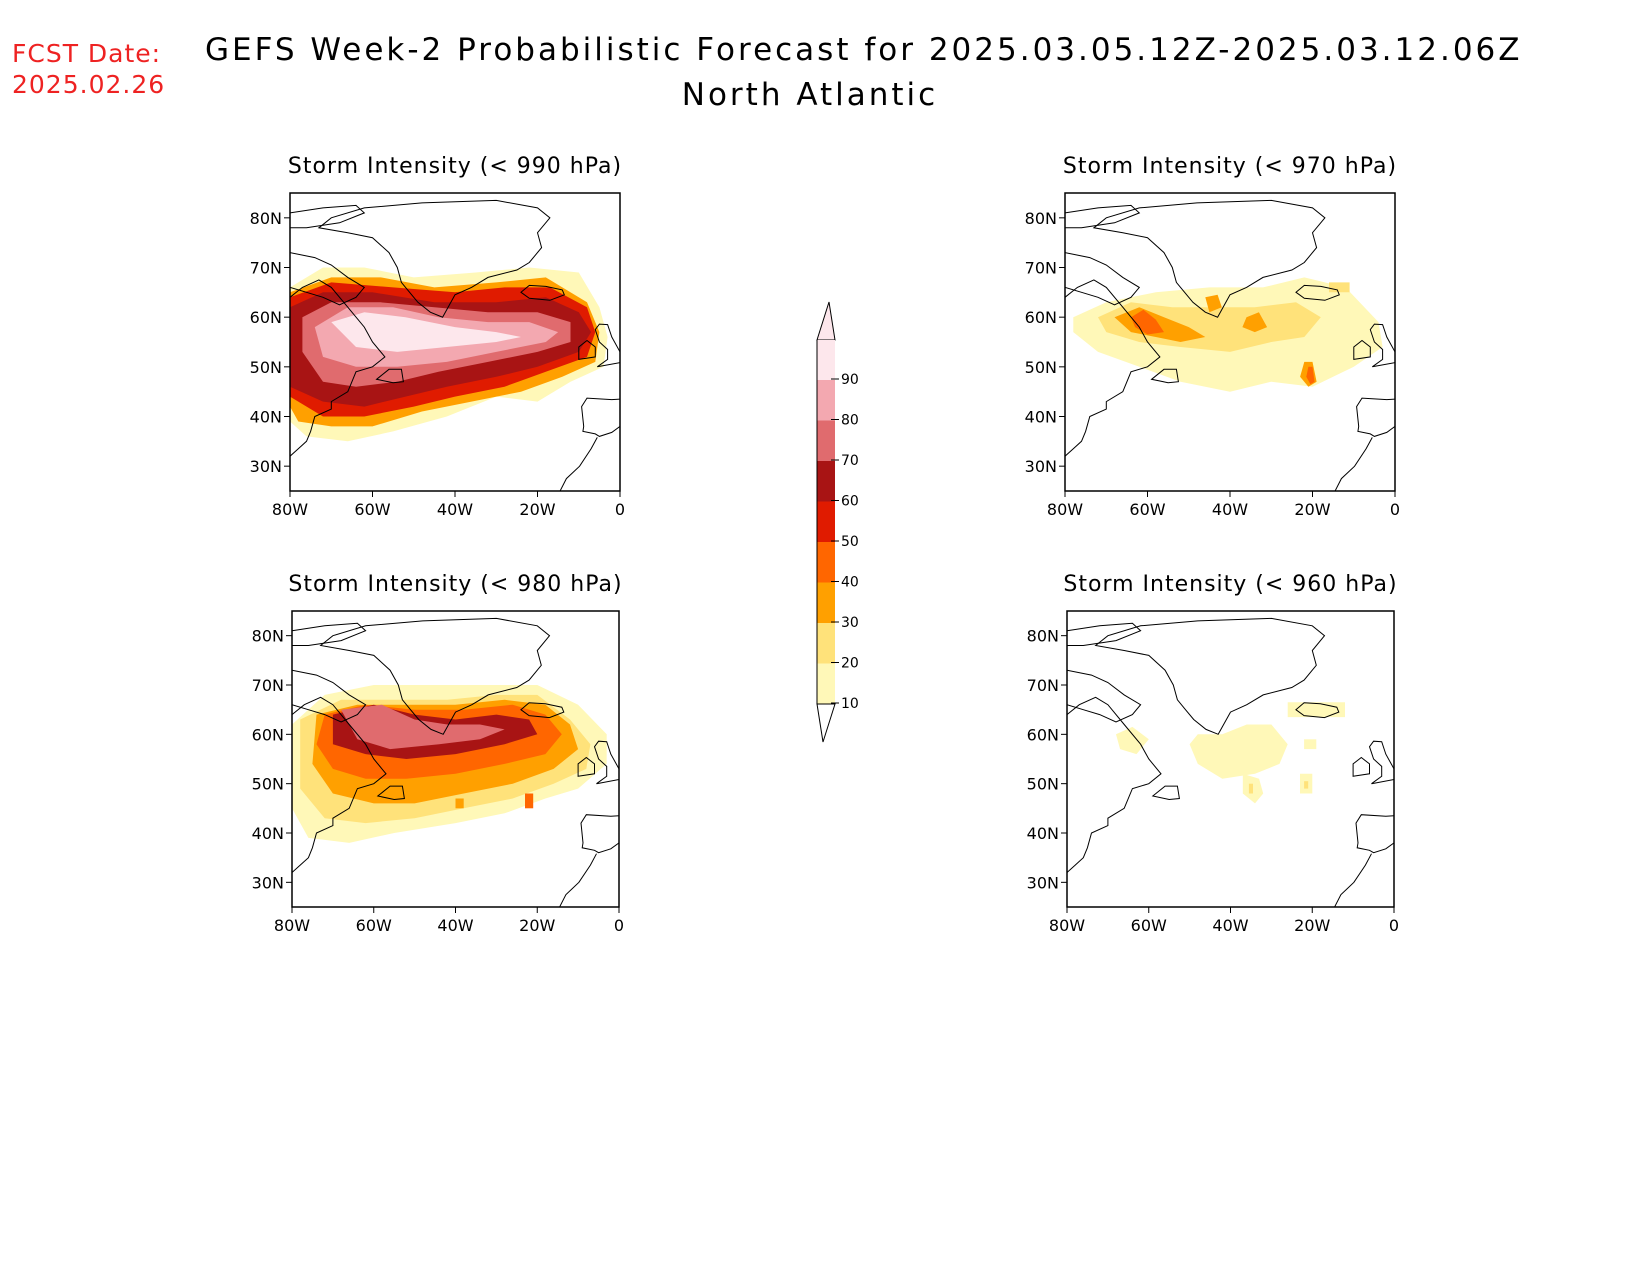  Describe the element at coordinates (826, 321) in the screenshot. I see `colorbar-top-wedge` at that location.